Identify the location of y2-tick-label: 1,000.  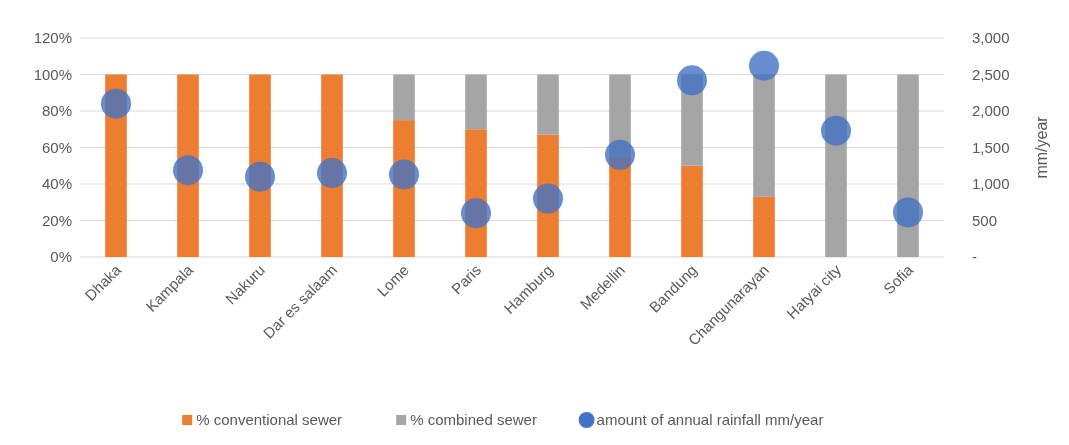
(991, 184).